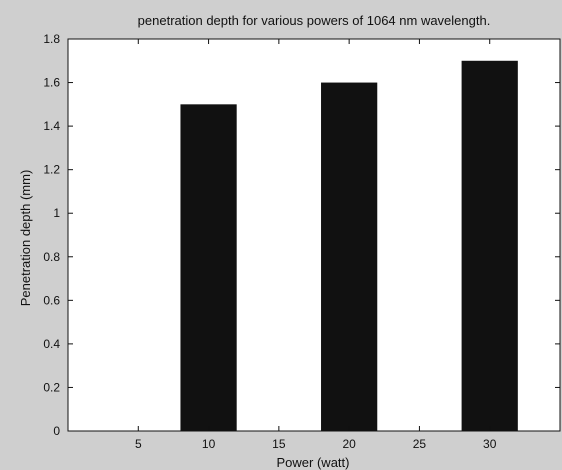 The image size is (562, 470). I want to click on y-tick-label: 1.6, so click(51, 83).